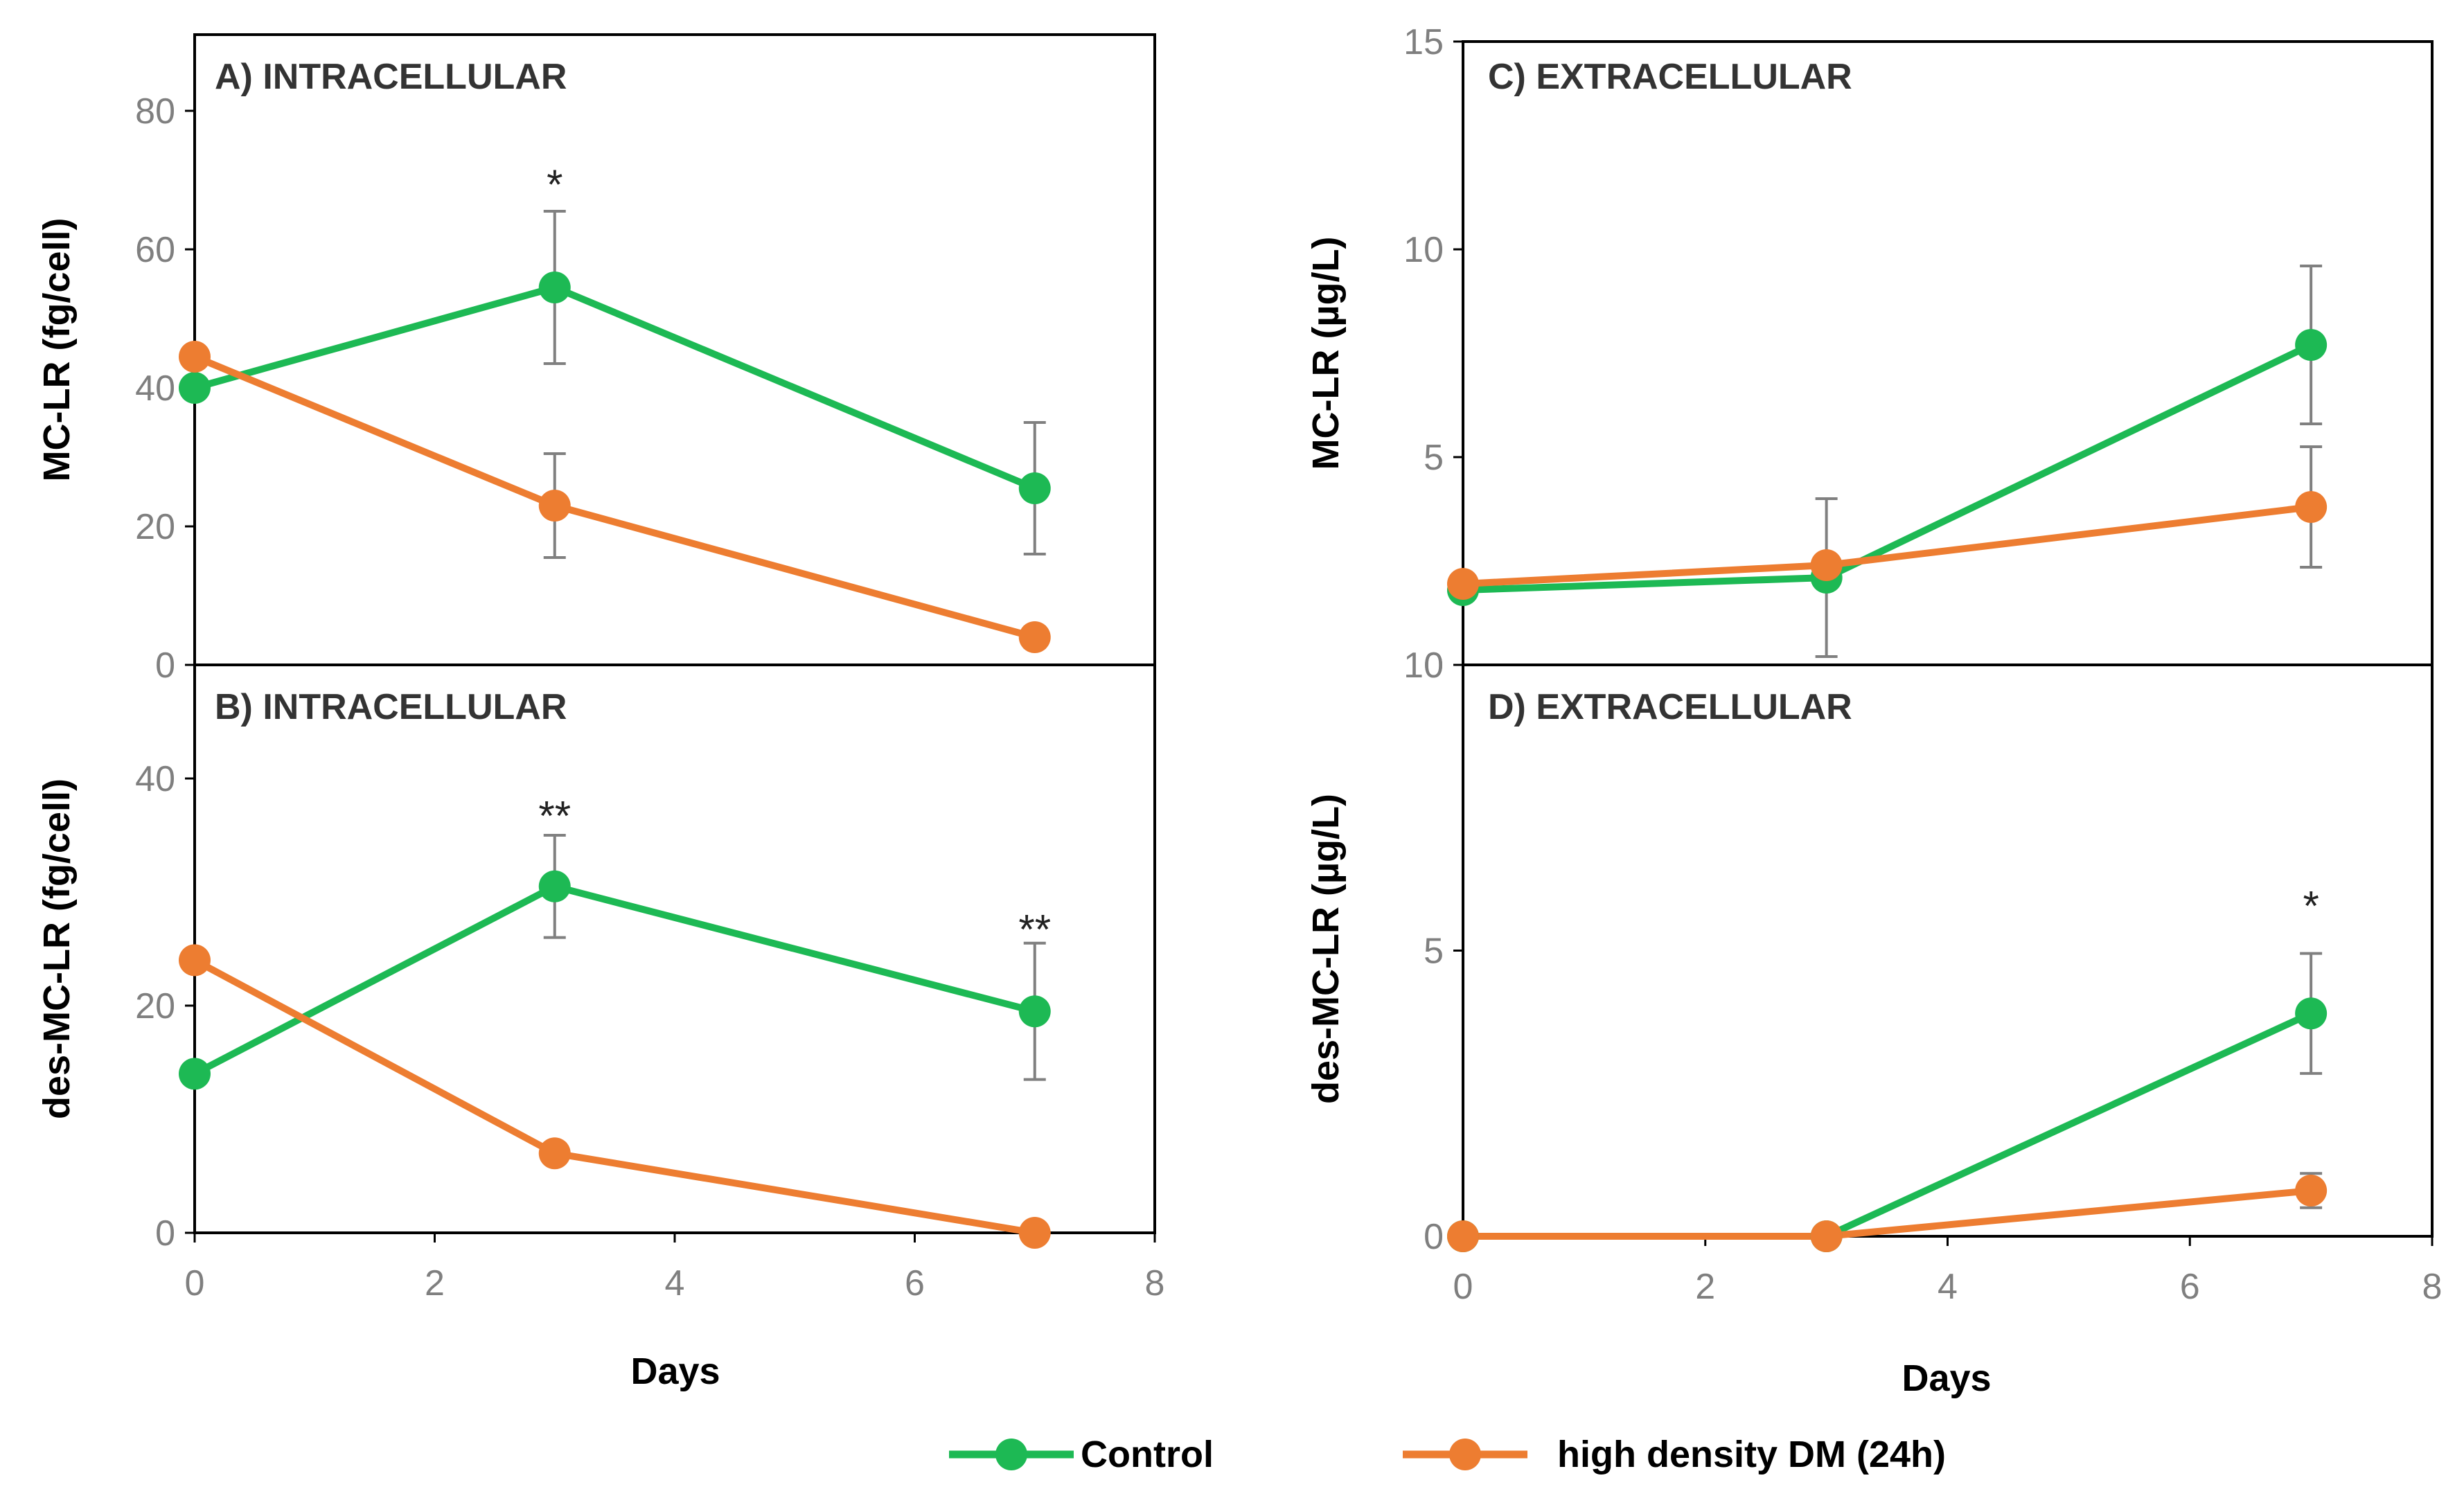 The width and height of the screenshot is (2464, 1496). What do you see at coordinates (1670, 707) in the screenshot?
I see `panel-title: D) EXTRACELLULAR` at bounding box center [1670, 707].